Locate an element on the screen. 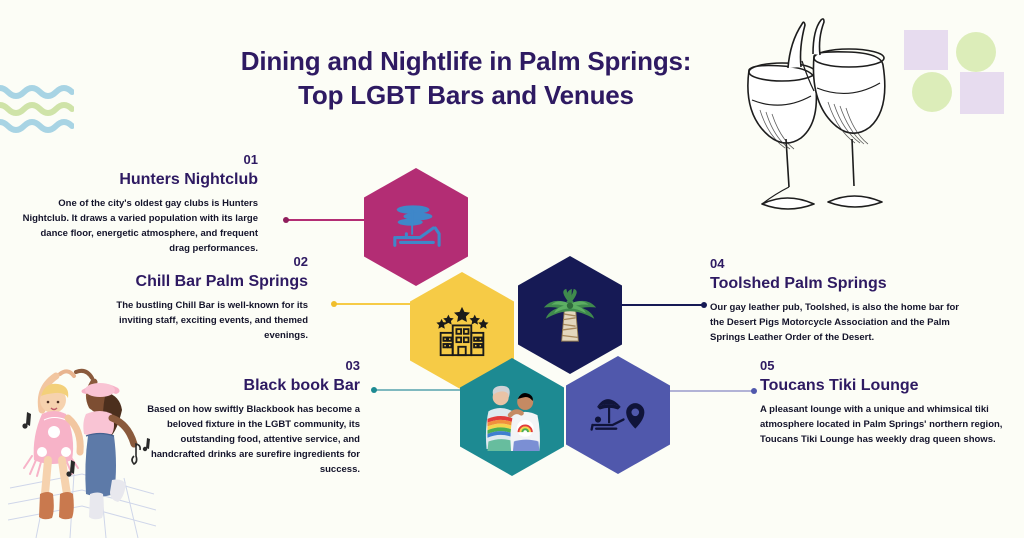 This screenshot has width=1024, height=538. wavy-lines-decoration is located at coordinates (37, 109).